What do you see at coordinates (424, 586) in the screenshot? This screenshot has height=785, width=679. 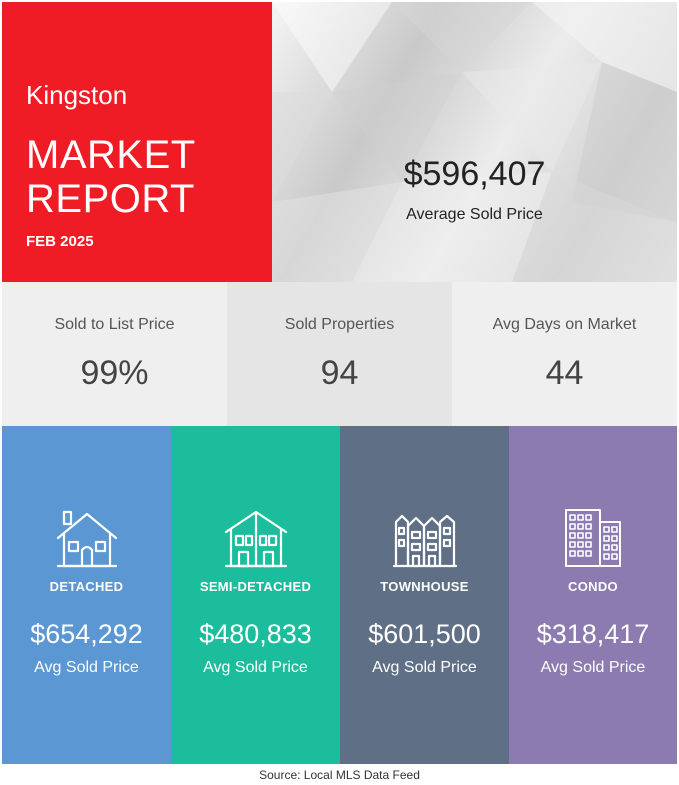 I see `property-type-name: TOWNHOUSE` at bounding box center [424, 586].